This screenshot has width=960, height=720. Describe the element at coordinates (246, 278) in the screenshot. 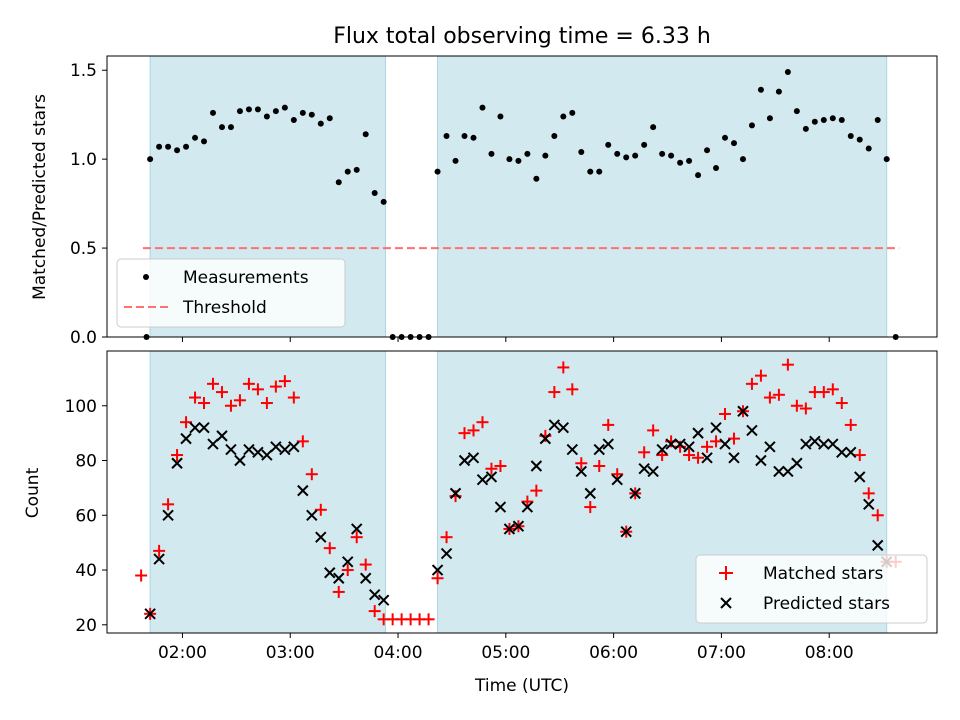

I see `measurements-legend-label: Measurements` at that location.